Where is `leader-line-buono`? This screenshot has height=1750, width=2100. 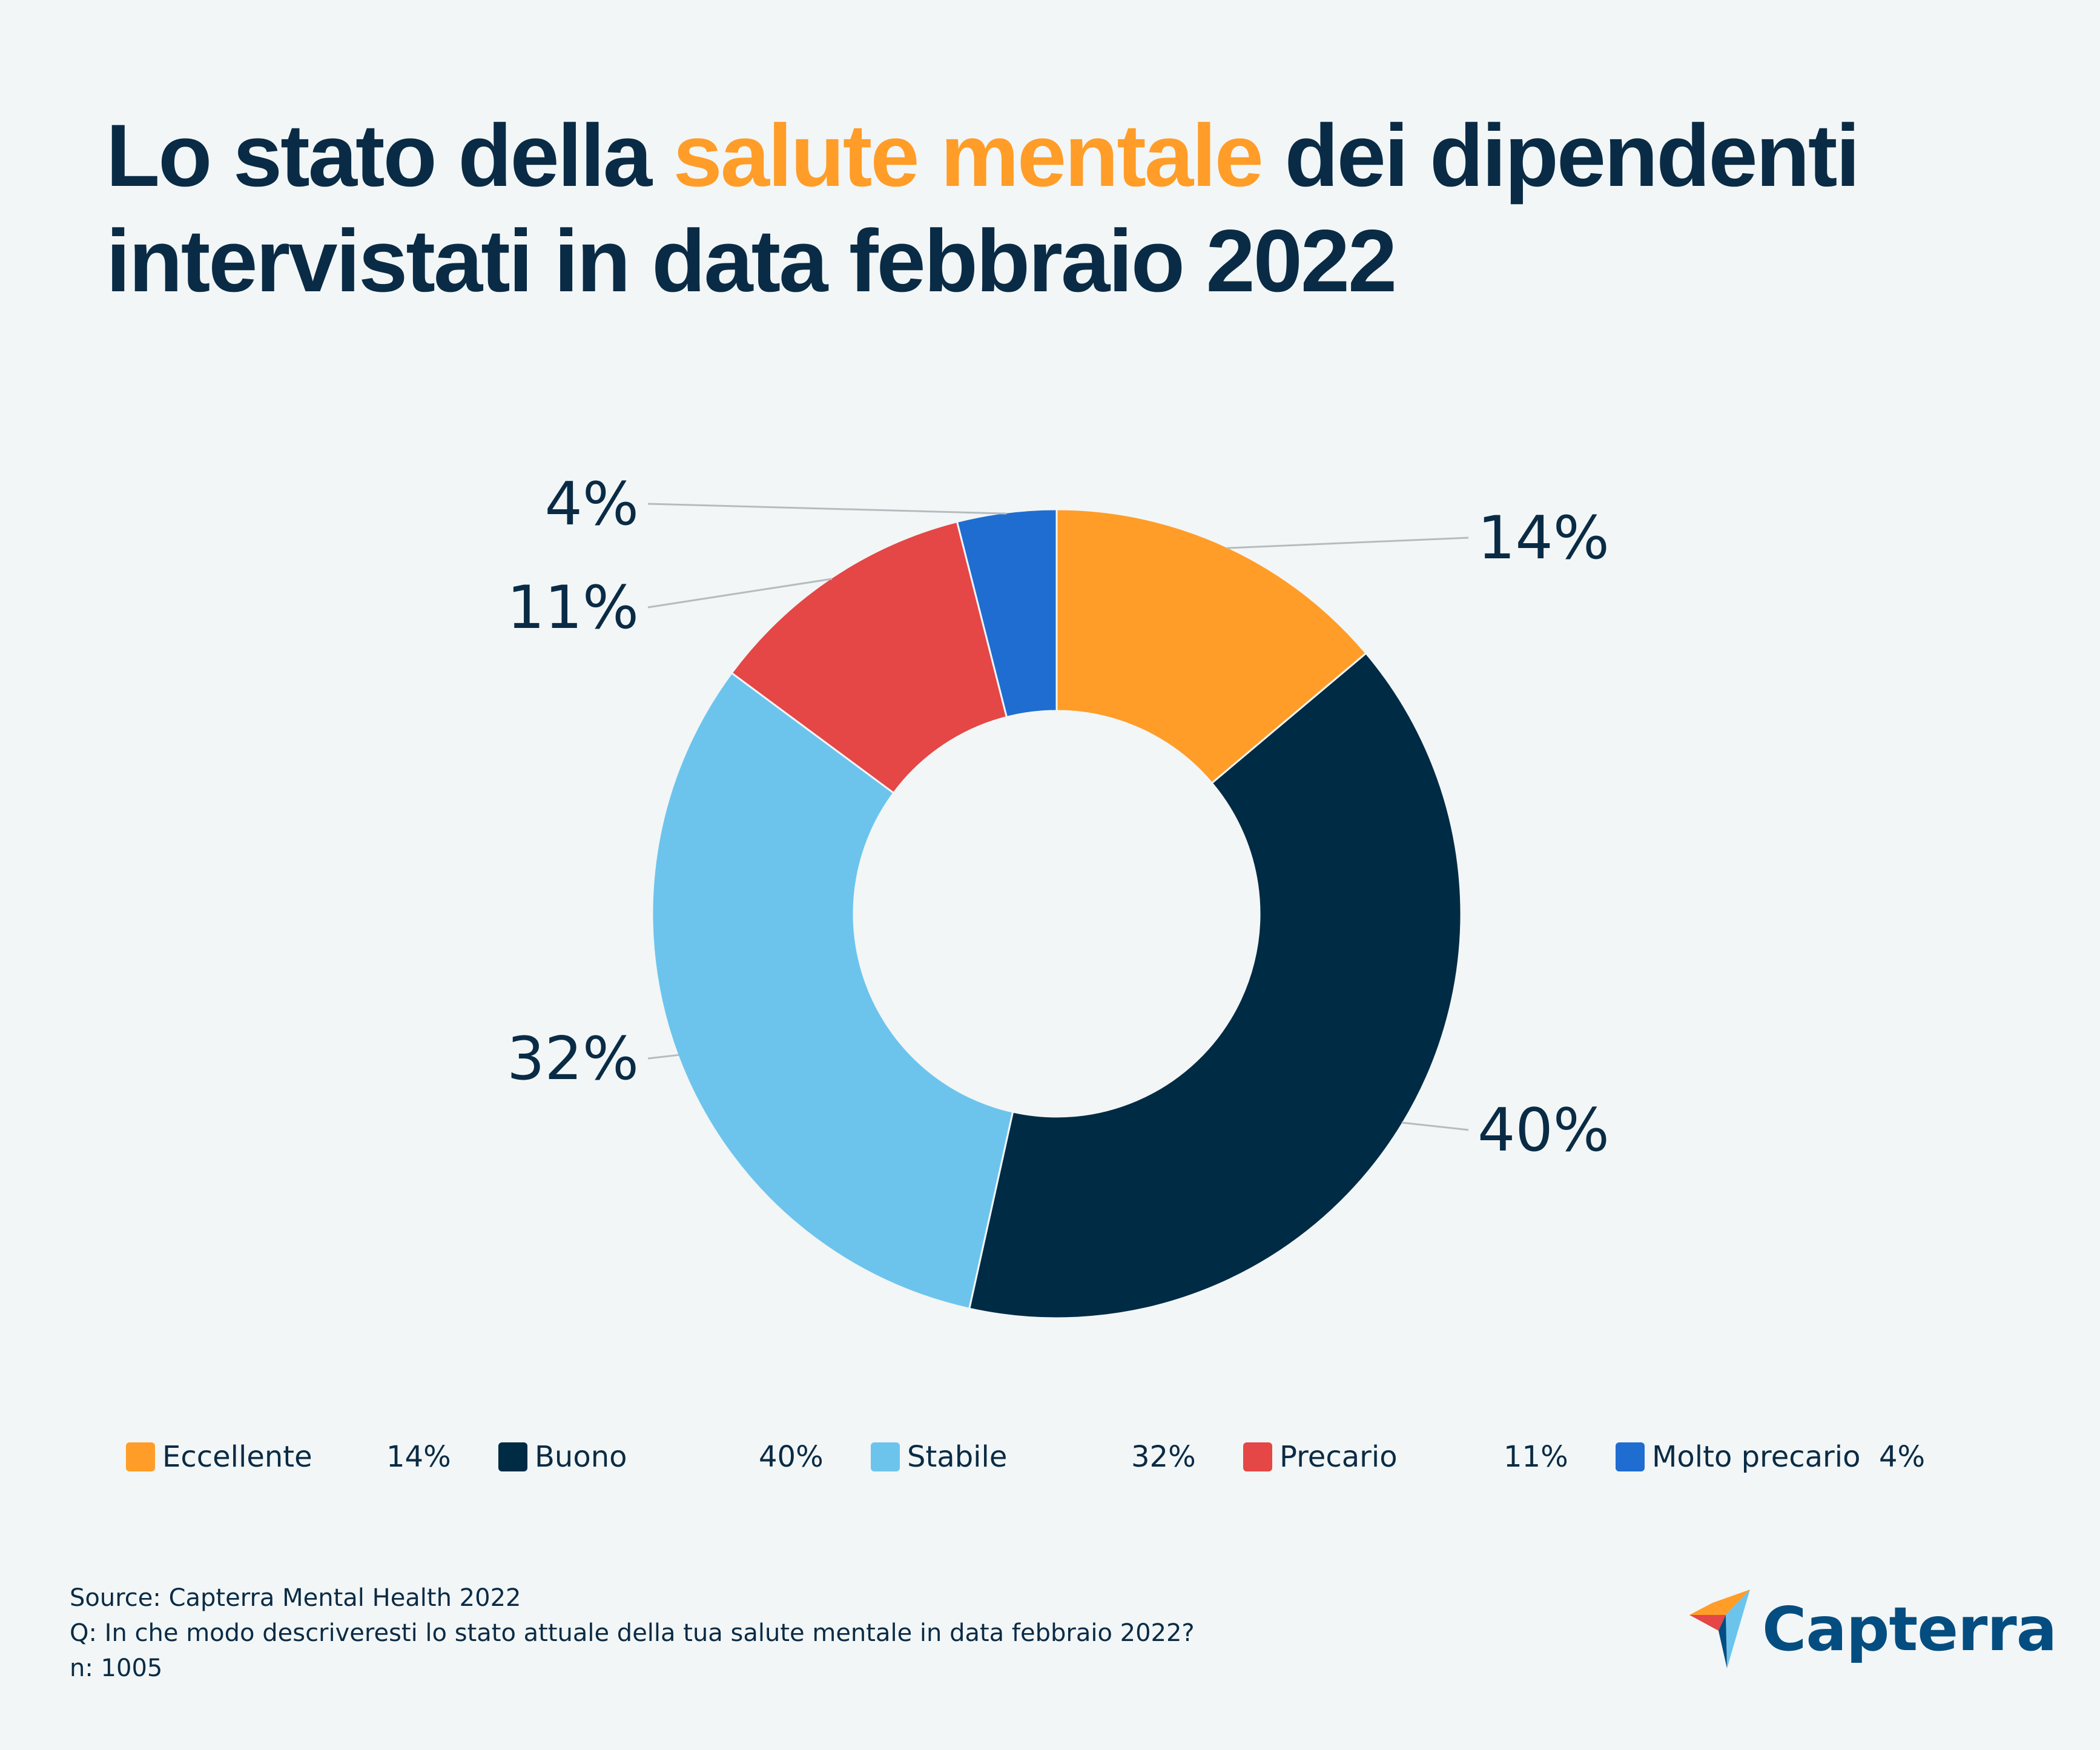 leader-line-buono is located at coordinates (1435, 1126).